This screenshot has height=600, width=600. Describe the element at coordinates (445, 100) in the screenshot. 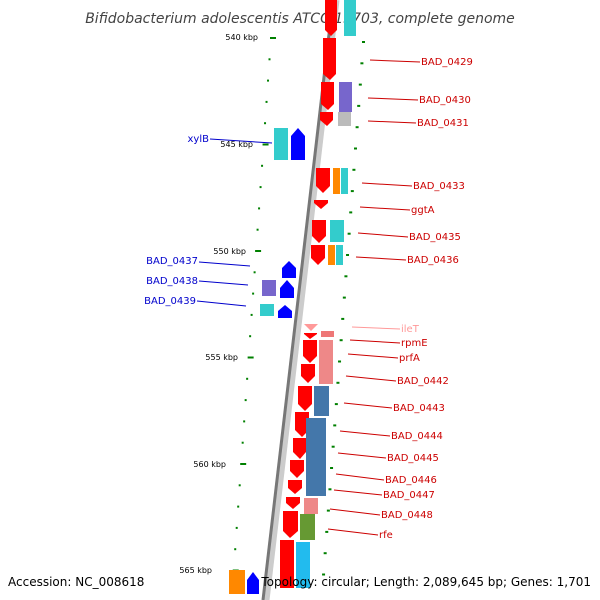

I see `gene-label: BAD_0430` at that location.